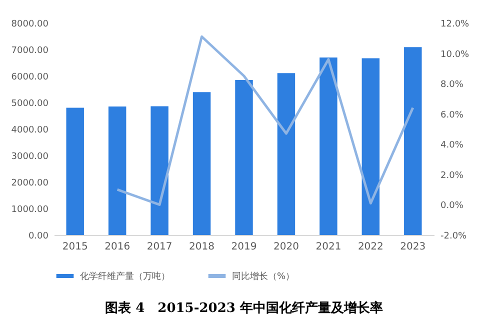 The image size is (489, 320). Describe the element at coordinates (244, 308) in the screenshot. I see `text: 图表 4 2015-2023 年中国化纤产量及增长率` at that location.